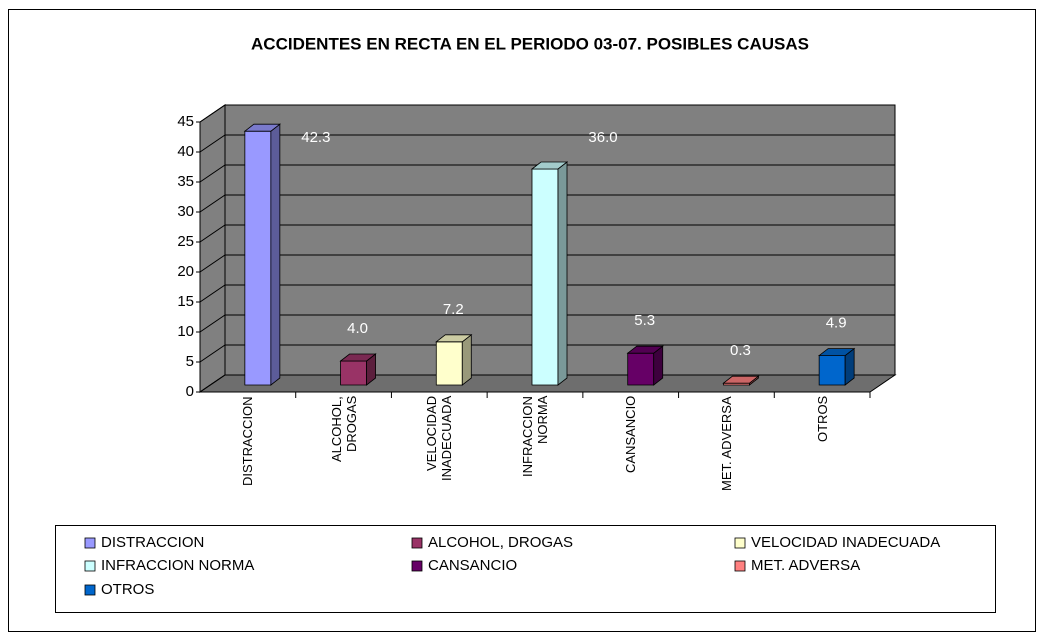 The height and width of the screenshot is (638, 1042). Describe the element at coordinates (185, 331) in the screenshot. I see `y-tick-label: 10` at that location.